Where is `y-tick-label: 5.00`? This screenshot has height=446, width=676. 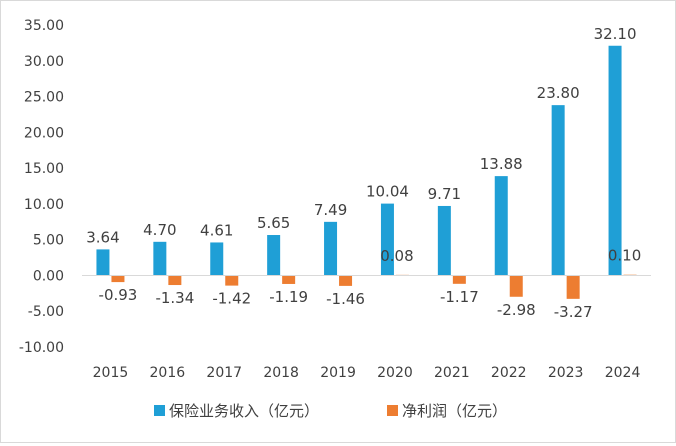 y-tick-label: 5.00 is located at coordinates (48, 241).